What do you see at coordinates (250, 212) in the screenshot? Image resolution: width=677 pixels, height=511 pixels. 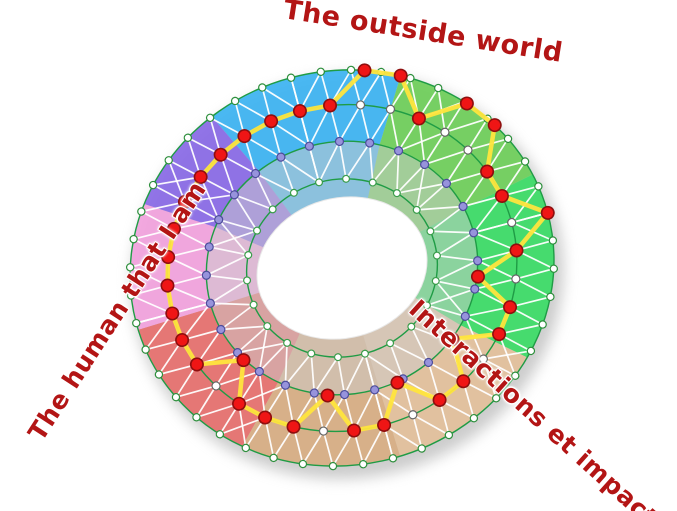 I see `sector-inner-human-purple` at bounding box center [250, 212].